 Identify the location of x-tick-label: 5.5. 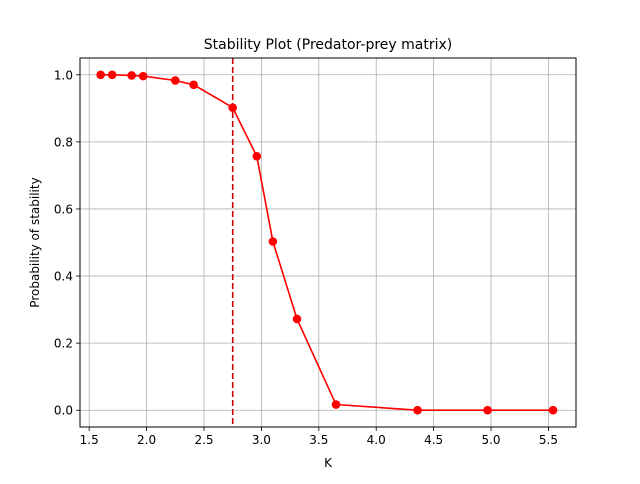
(548, 440).